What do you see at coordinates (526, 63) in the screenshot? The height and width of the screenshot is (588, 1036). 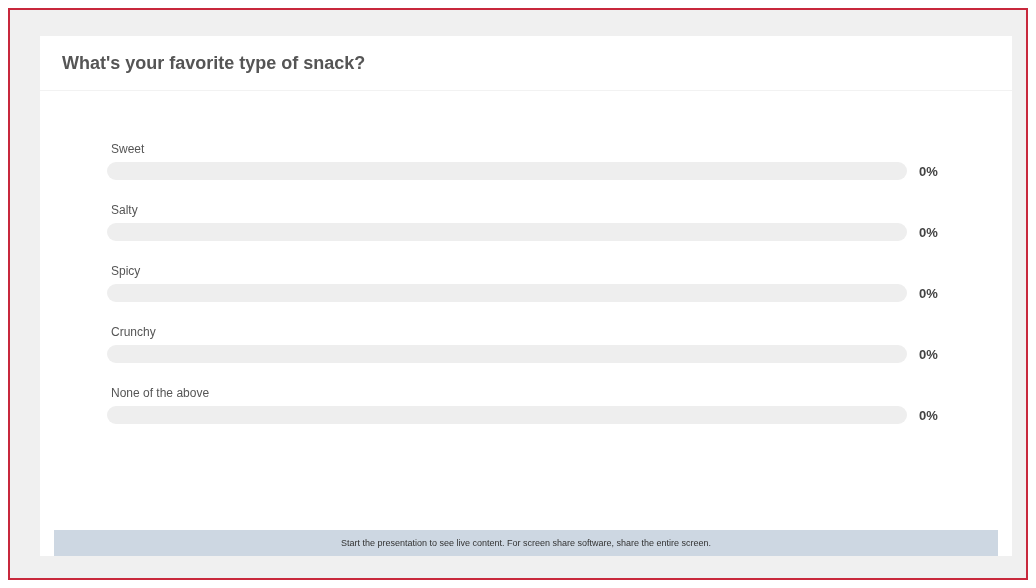 I see `text: What's your favorite type of snack?` at bounding box center [526, 63].